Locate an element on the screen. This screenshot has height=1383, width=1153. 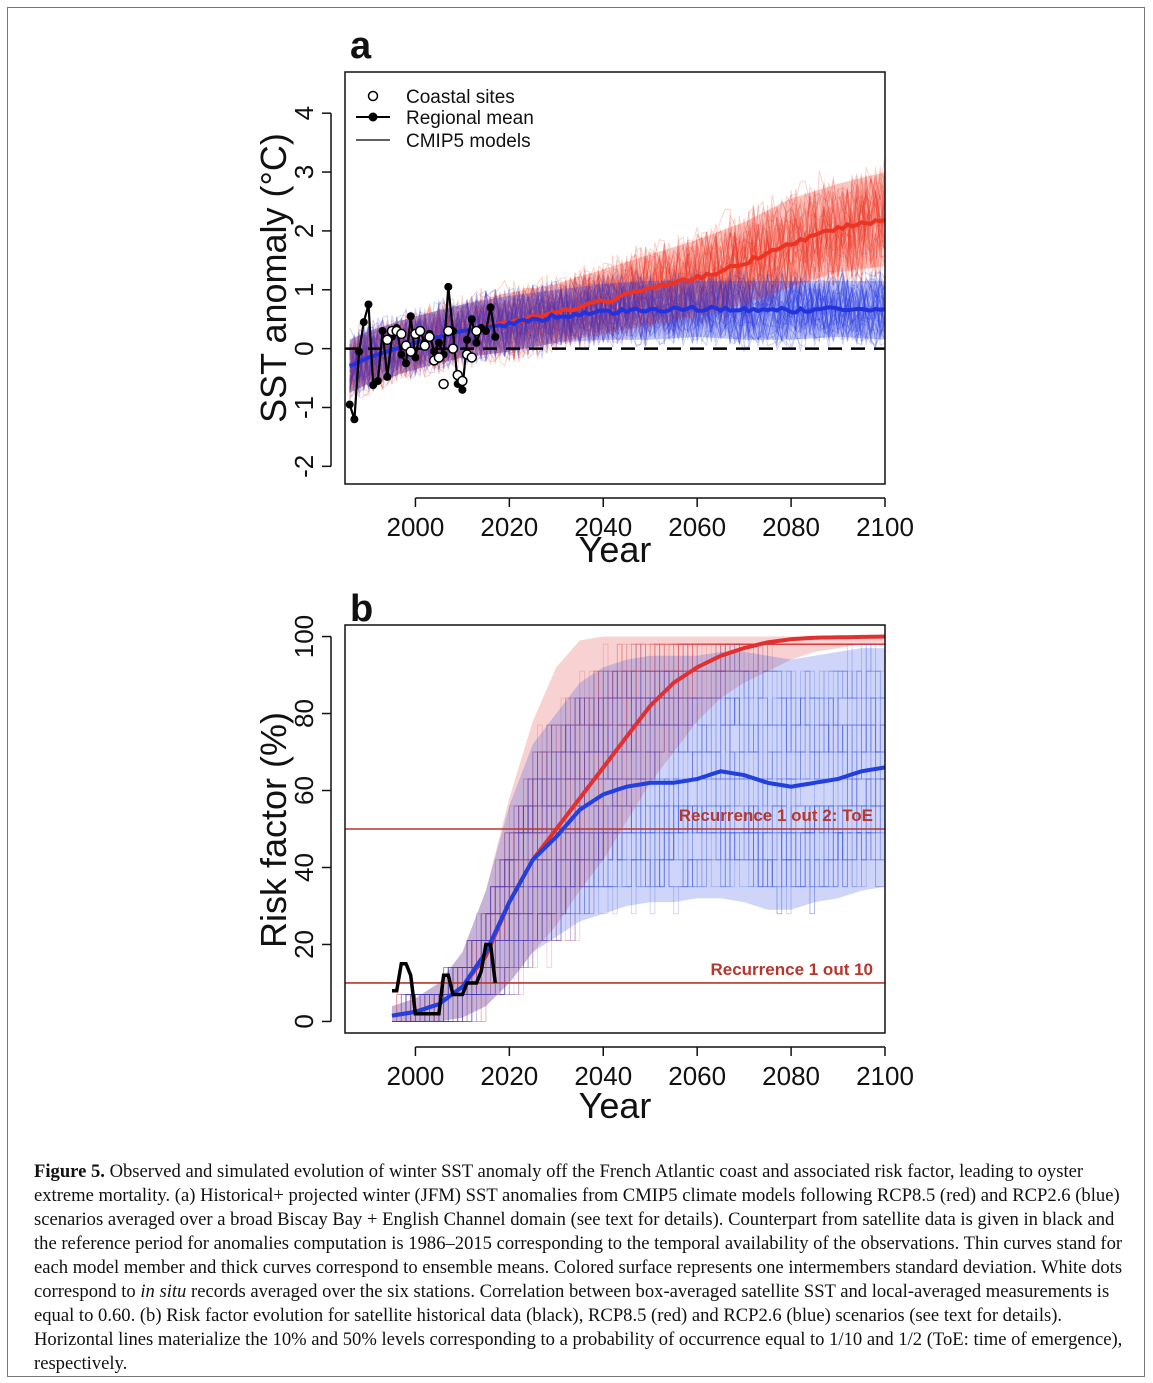
panel-a-letter: a is located at coordinates (361, 46).